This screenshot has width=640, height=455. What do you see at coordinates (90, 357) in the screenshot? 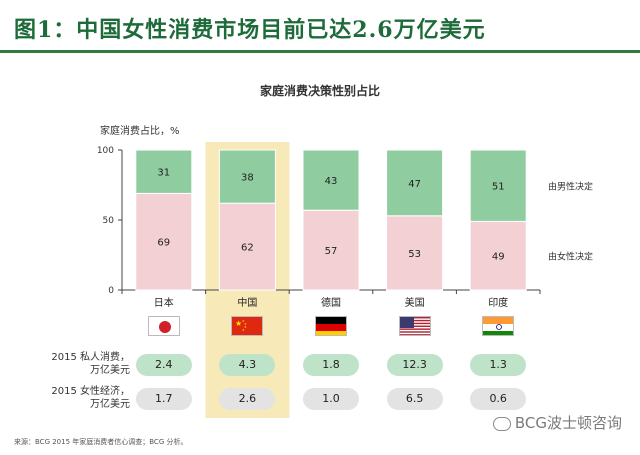
I see `row-label-line1: 2015 私人消费，` at bounding box center [90, 357].